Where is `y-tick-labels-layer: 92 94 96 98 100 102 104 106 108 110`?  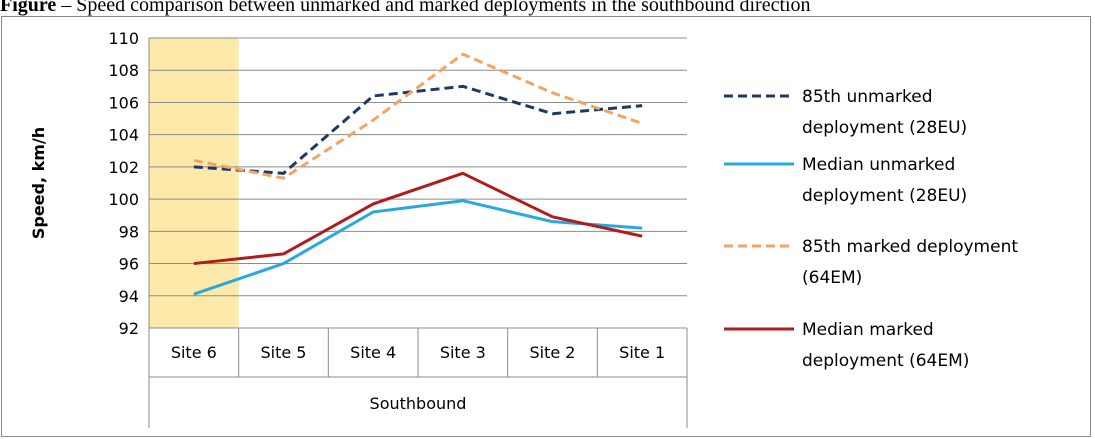 y-tick-labels-layer: 92 94 96 98 100 102 104 106 108 110 is located at coordinates (123, 183).